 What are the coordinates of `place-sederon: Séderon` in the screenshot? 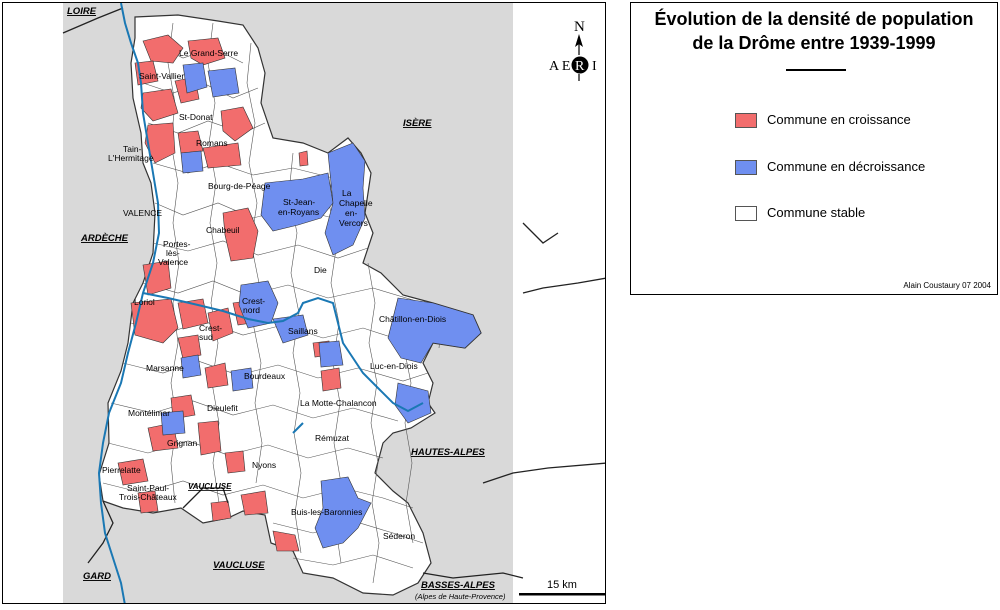 It's located at (399, 536).